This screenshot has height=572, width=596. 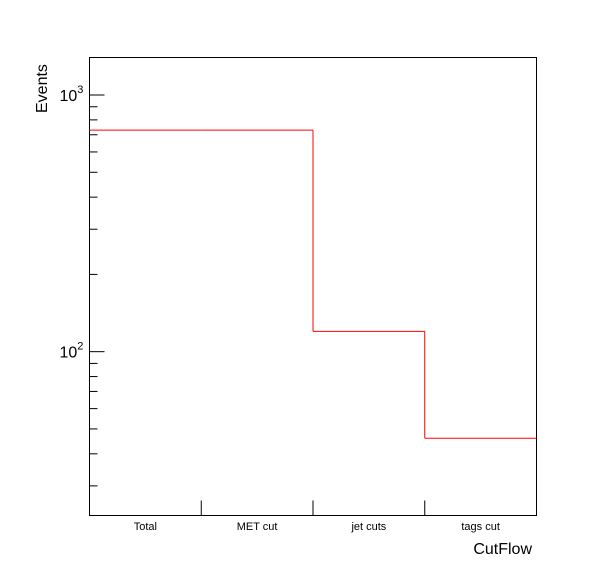 I want to click on x-category-label: Total, so click(x=145, y=527).